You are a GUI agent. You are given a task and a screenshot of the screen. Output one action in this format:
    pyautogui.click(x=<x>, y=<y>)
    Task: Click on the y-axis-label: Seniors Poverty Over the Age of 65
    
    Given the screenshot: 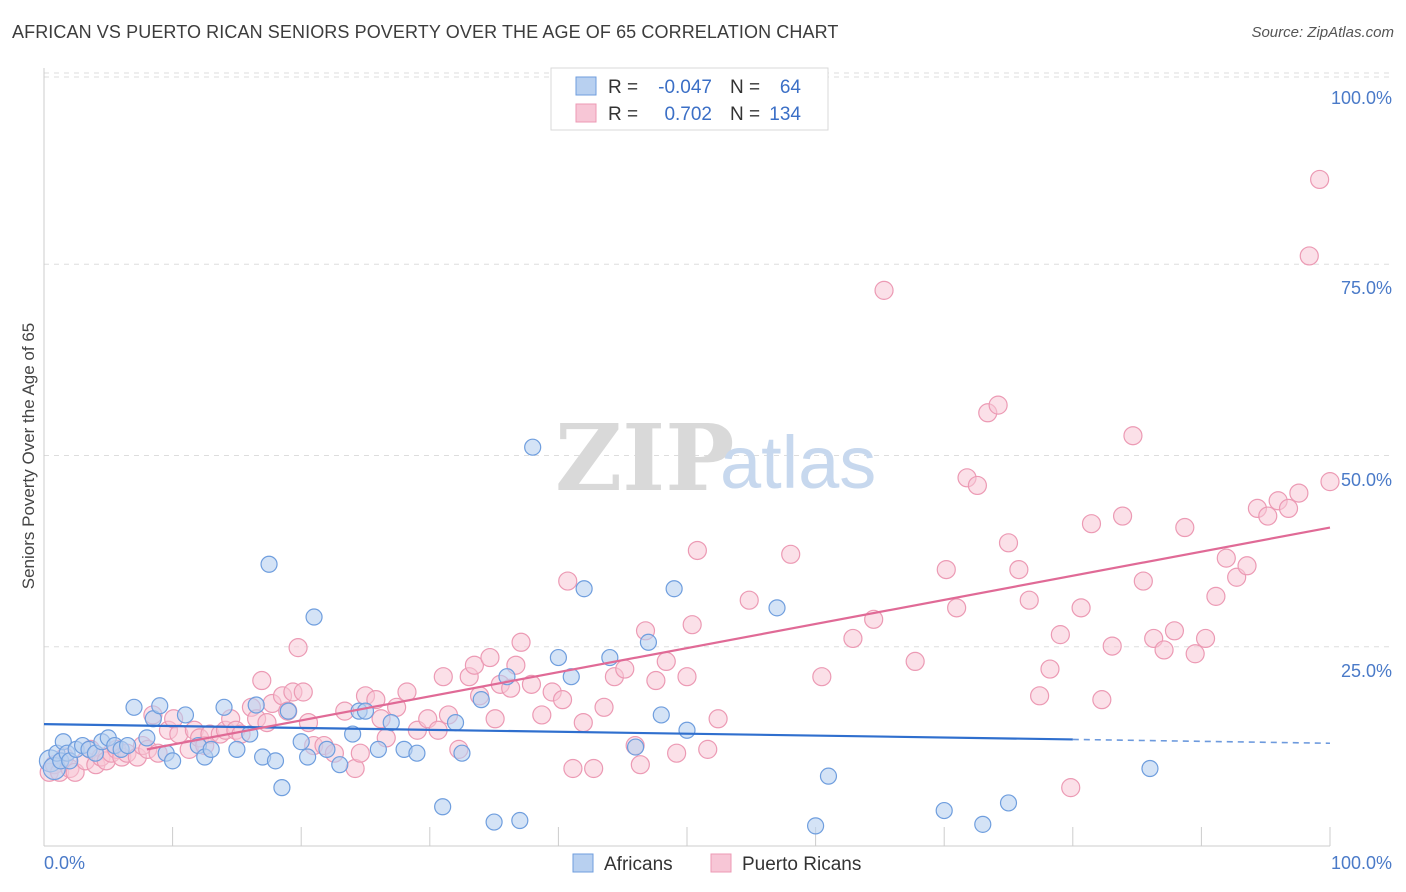 What is the action you would take?
    pyautogui.click(x=28, y=456)
    